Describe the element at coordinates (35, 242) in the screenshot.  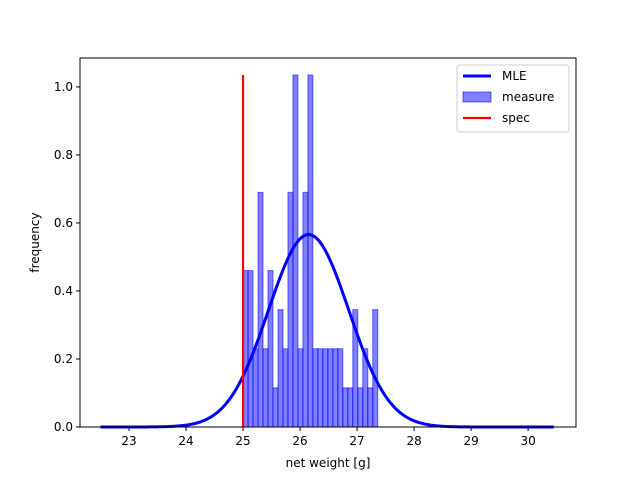
I see `y-axis-label: frequency` at that location.